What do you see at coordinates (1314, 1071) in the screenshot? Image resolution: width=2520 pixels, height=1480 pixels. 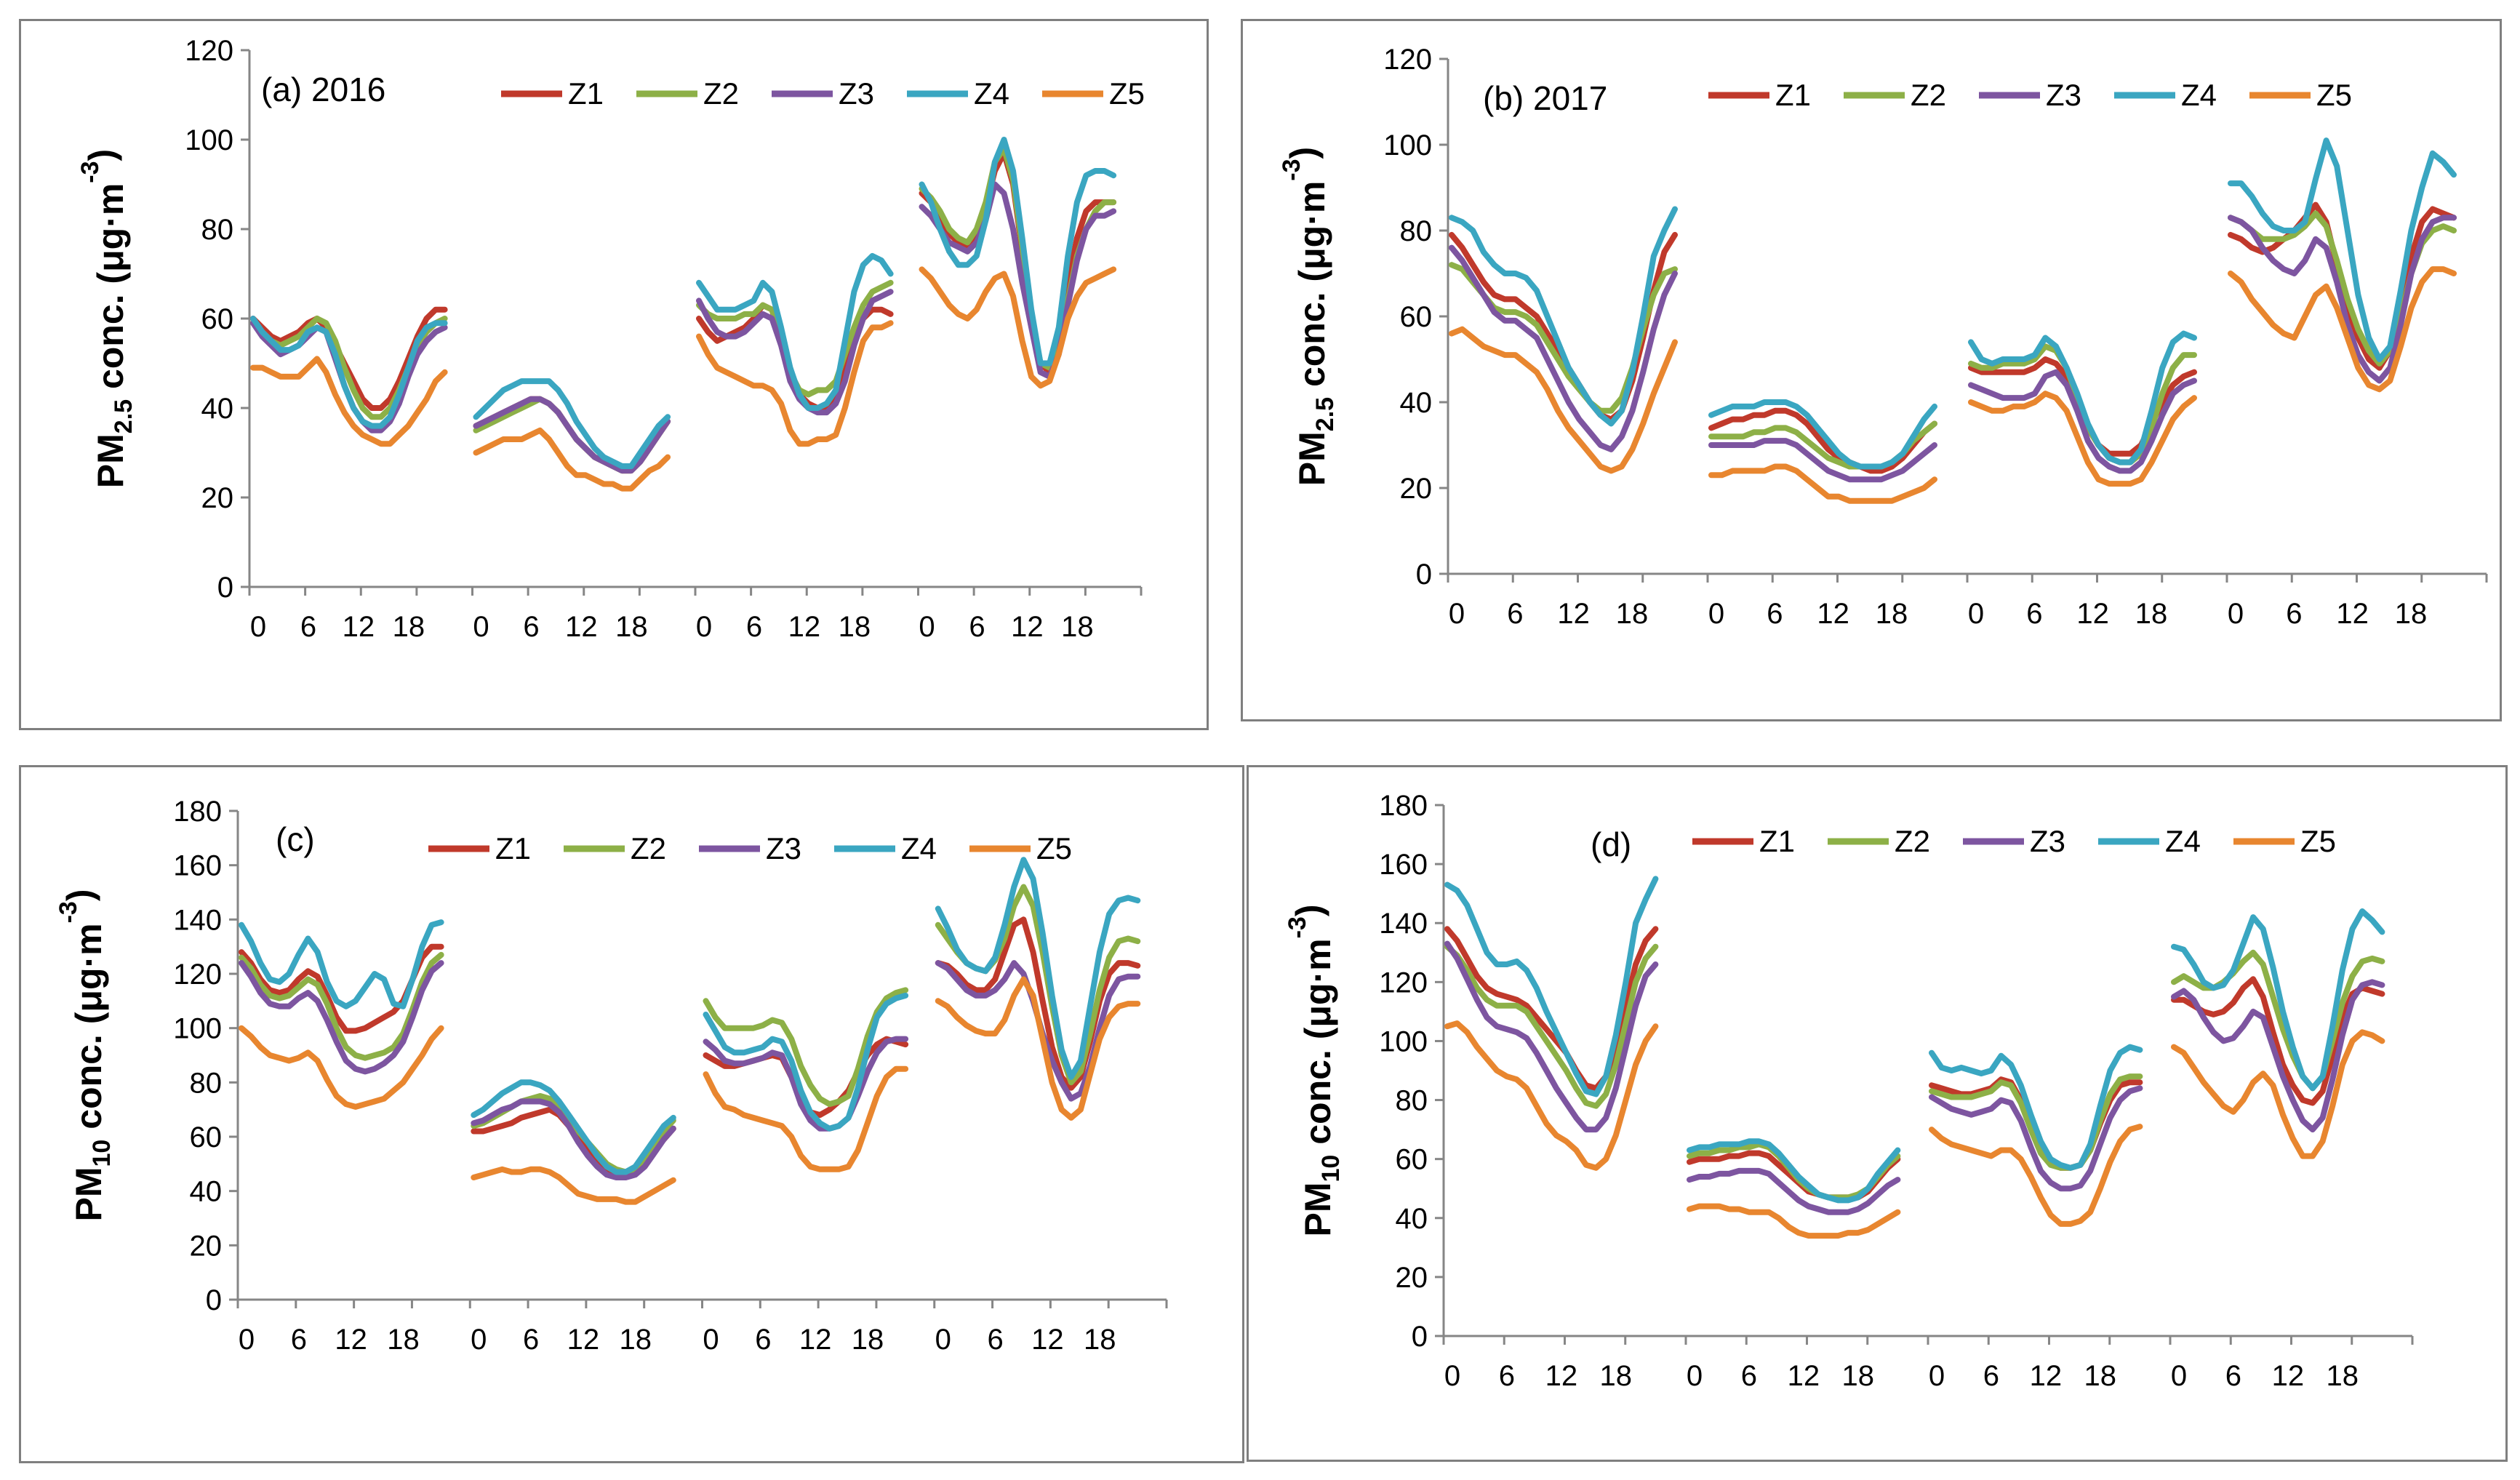 I see `y-axis-label: PM10 conc. (μg·m-3)` at bounding box center [1314, 1071].